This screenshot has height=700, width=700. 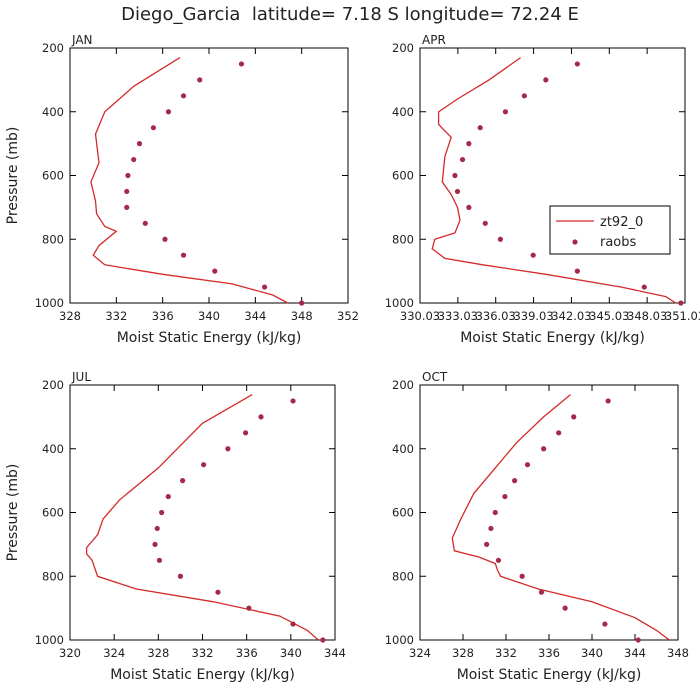 What do you see at coordinates (458, 316) in the screenshot?
I see `x-tick-label: 333.03` at bounding box center [458, 316].